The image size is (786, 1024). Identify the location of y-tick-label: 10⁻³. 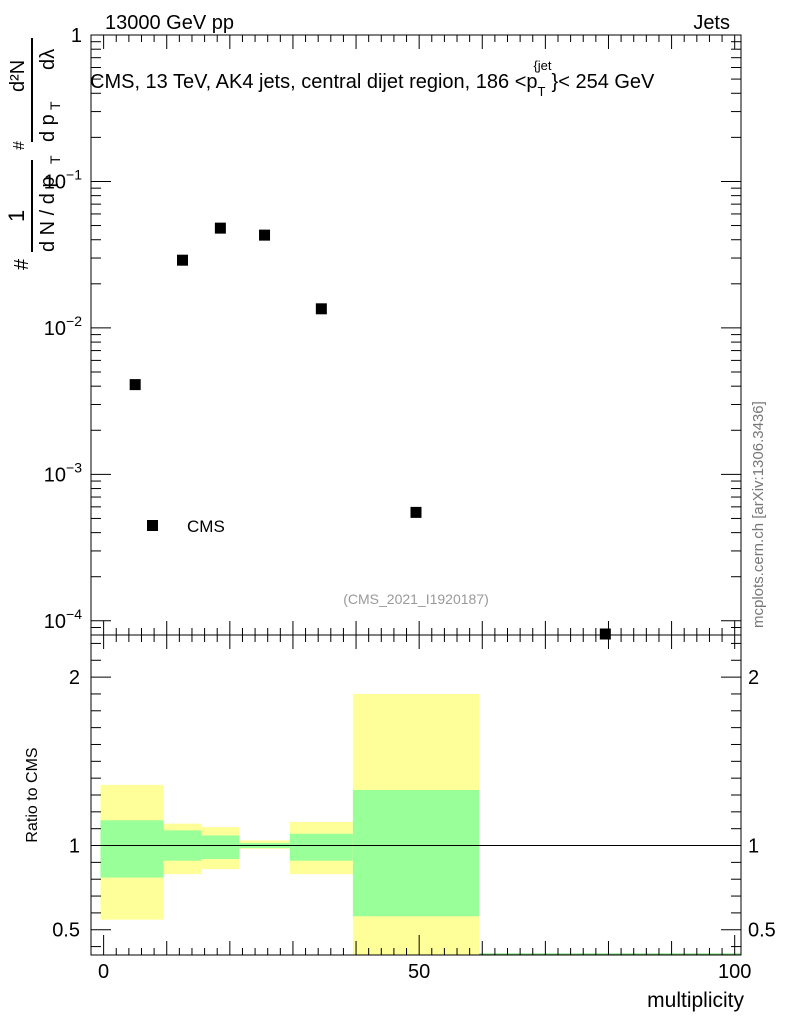
(63, 472).